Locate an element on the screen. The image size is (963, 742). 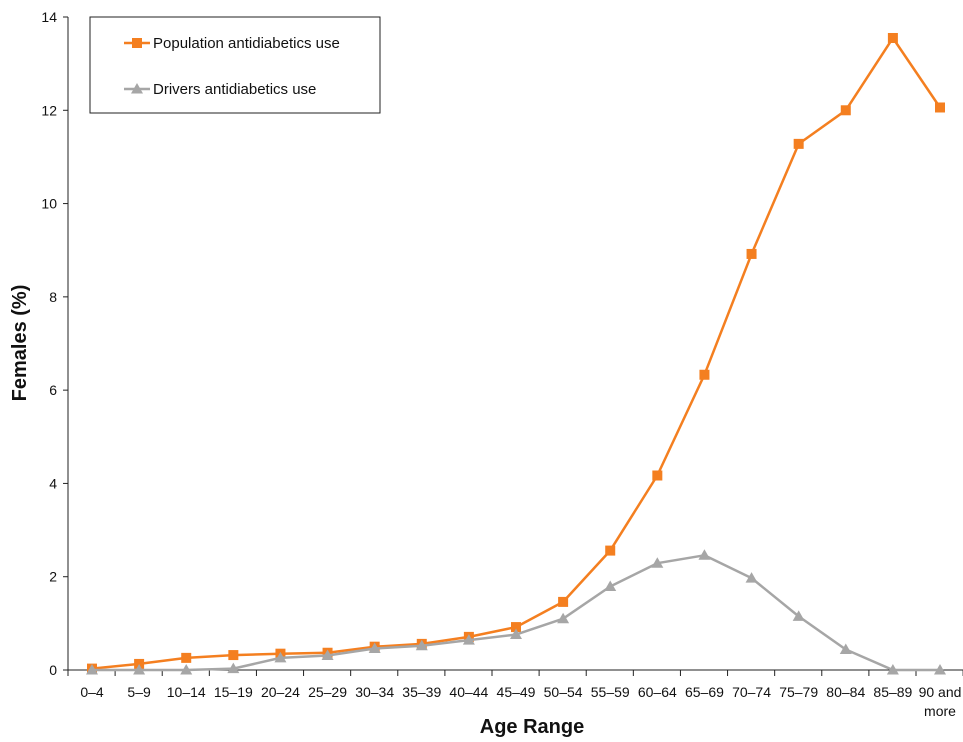
x-tick-label: 45–49 is located at coordinates (516, 692).